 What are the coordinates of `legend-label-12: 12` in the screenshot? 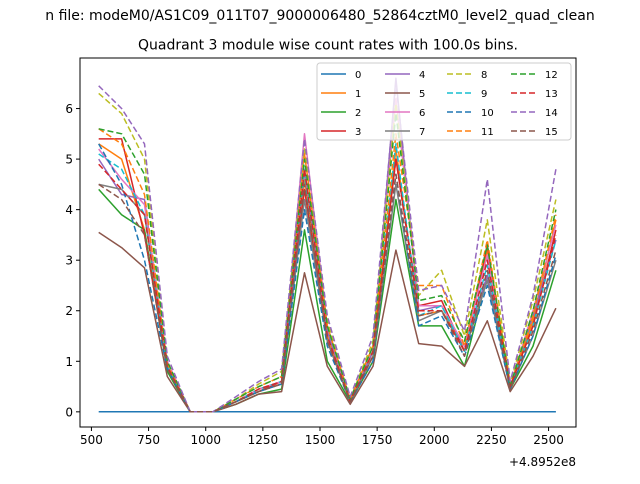 It's located at (551, 75).